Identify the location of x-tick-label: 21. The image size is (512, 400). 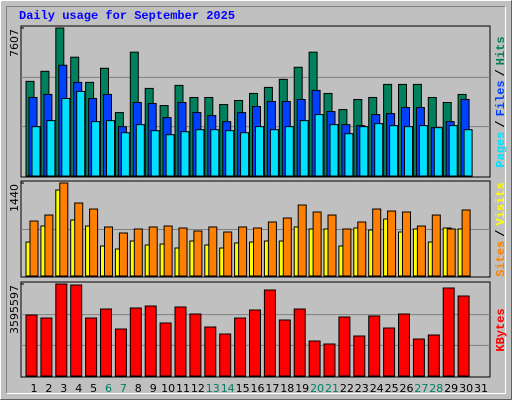
(332, 388).